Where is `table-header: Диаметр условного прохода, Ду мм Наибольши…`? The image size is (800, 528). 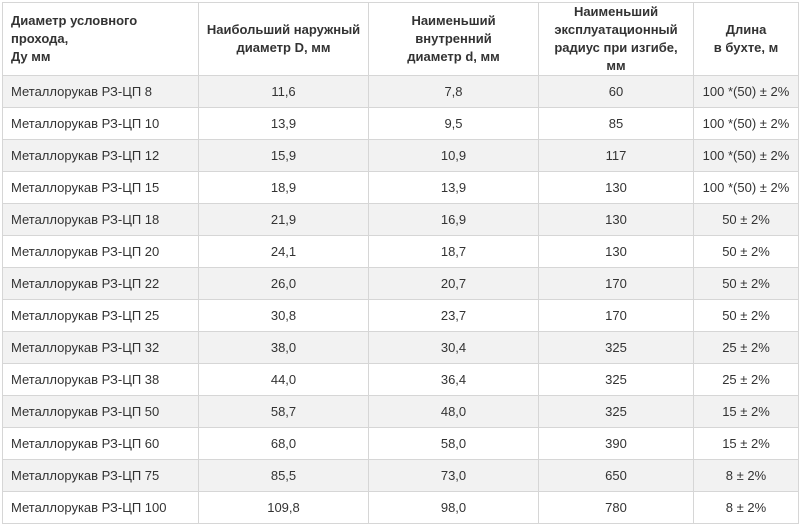 table-header: Диаметр условного прохода, Ду мм Наибольши… is located at coordinates (400, 39).